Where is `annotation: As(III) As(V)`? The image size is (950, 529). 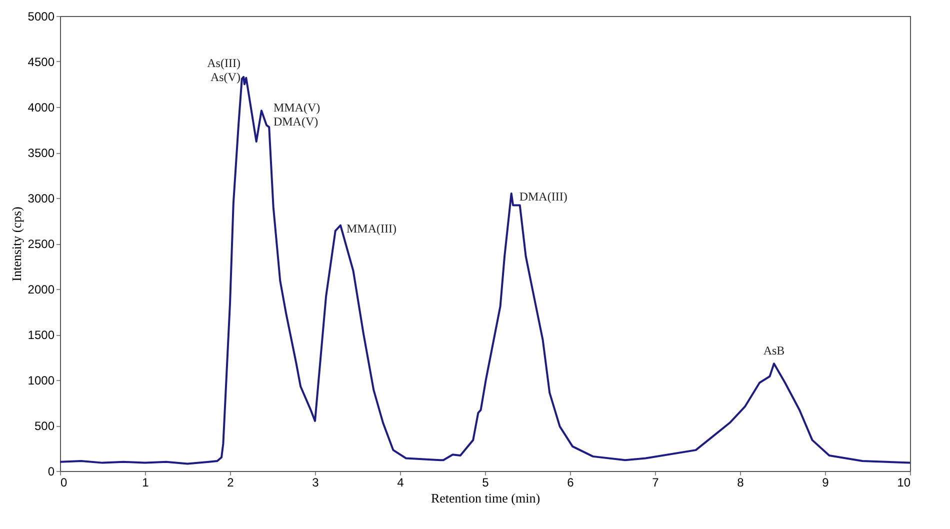
annotation: As(III) As(V) is located at coordinates (223, 70).